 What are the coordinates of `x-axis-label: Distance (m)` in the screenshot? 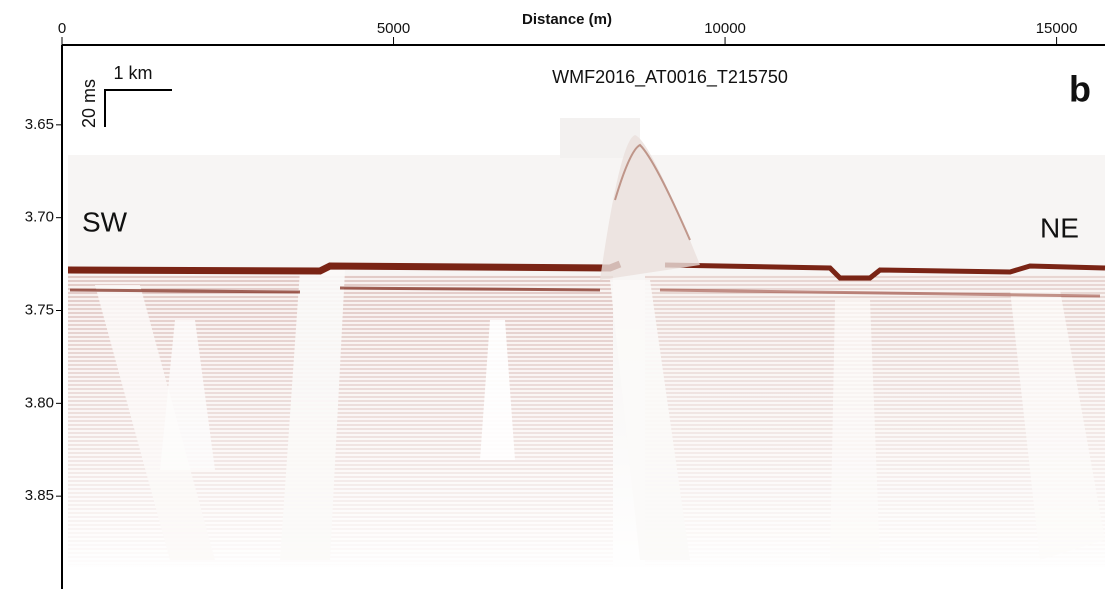 It's located at (567, 19).